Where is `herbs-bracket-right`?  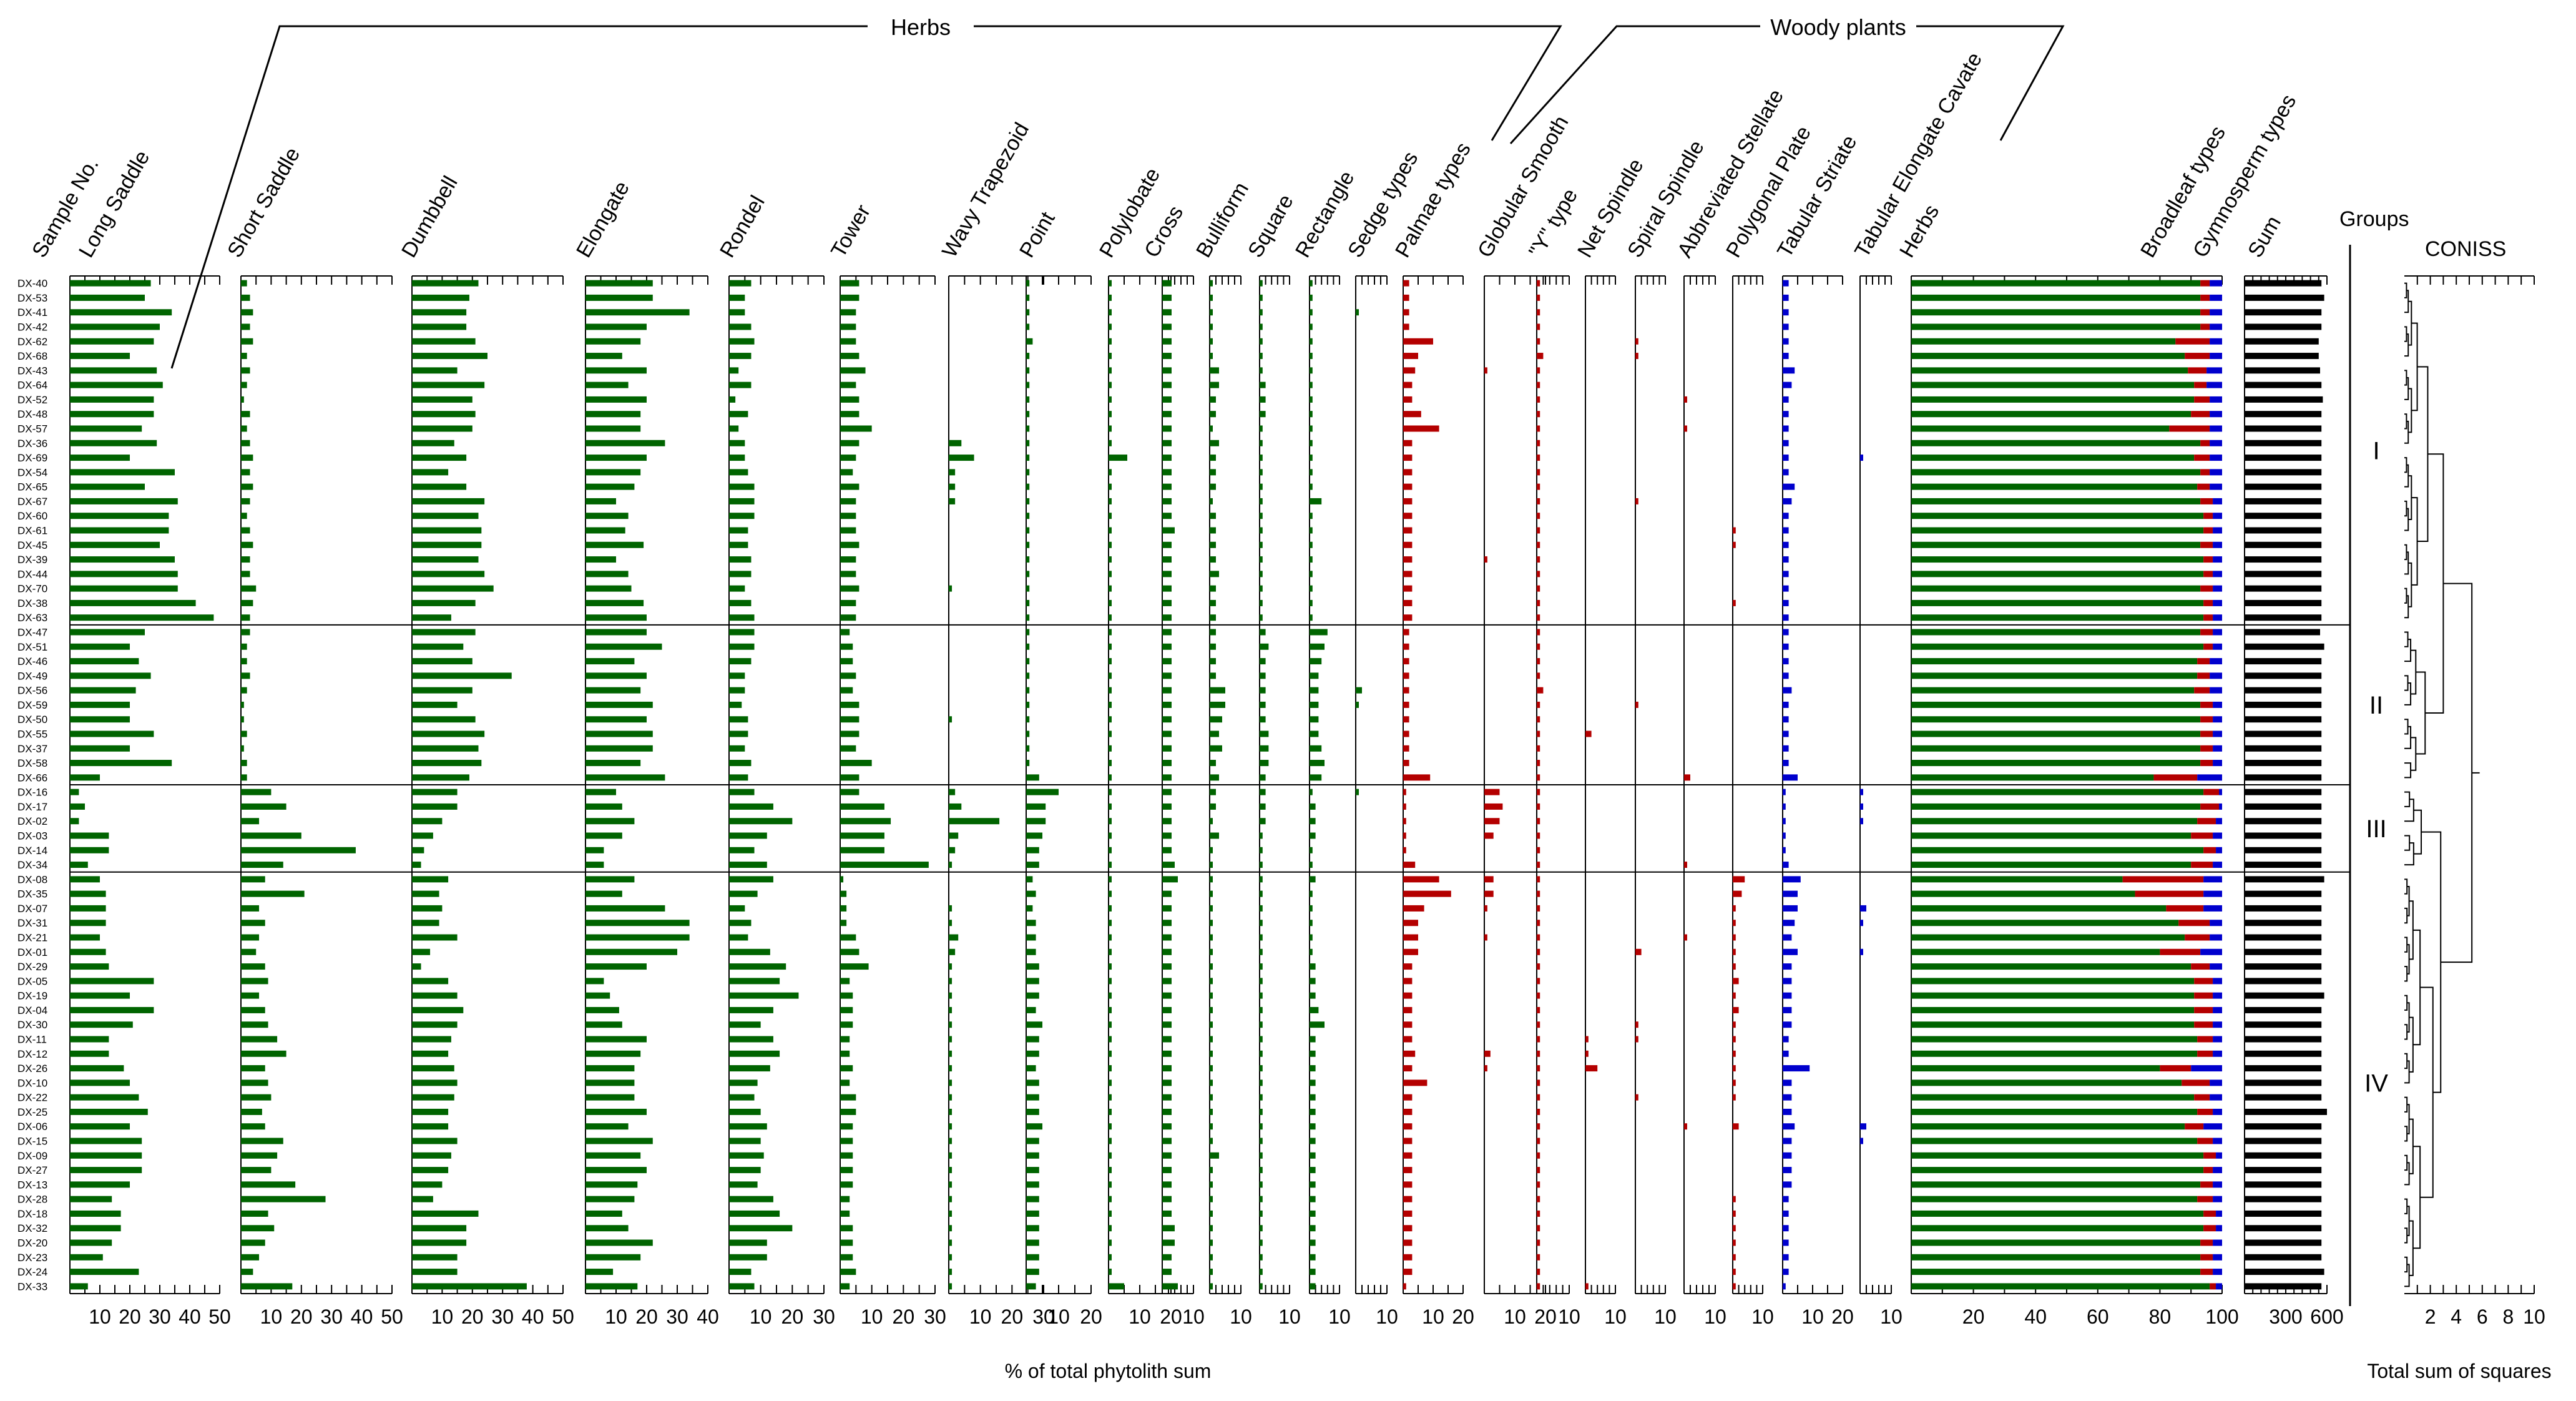
herbs-bracket-right is located at coordinates (1268, 83).